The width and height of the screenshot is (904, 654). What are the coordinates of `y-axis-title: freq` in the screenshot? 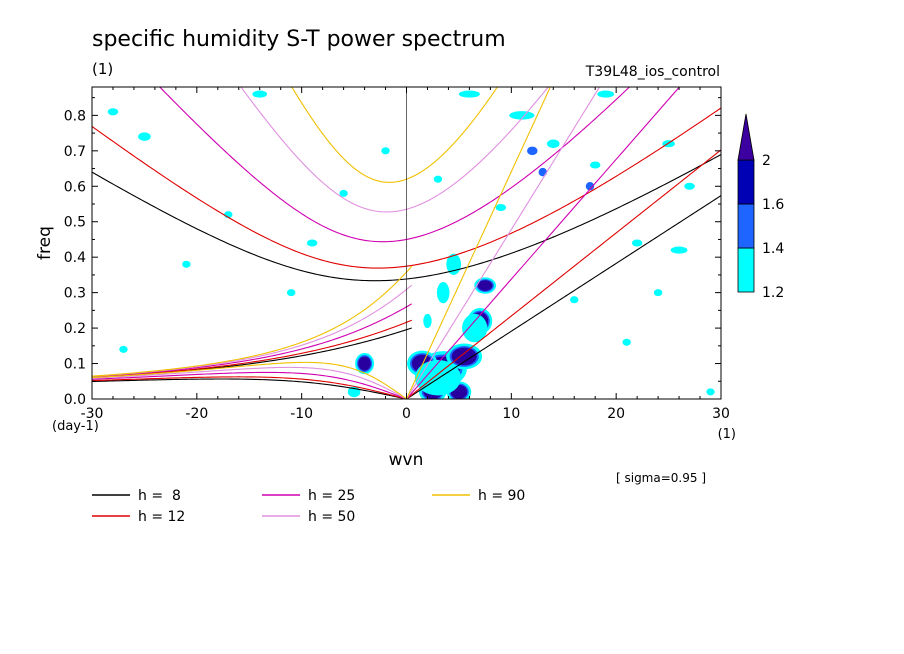 It's located at (45, 243).